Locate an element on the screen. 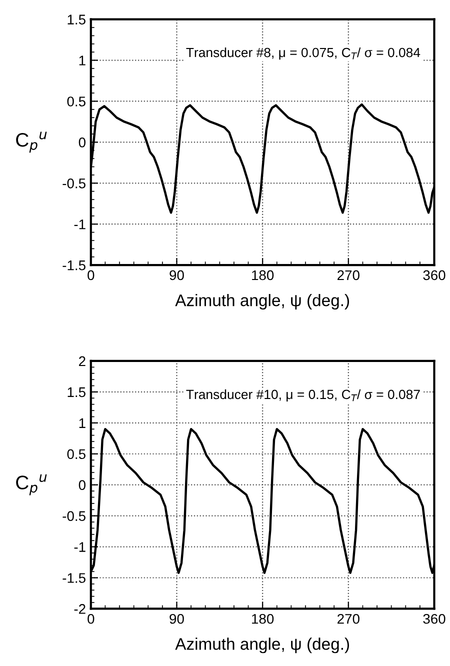  annotation: Transducer #10, μ = 0.15, C$_{T}$/ σ = 0.087 is located at coordinates (303, 395).